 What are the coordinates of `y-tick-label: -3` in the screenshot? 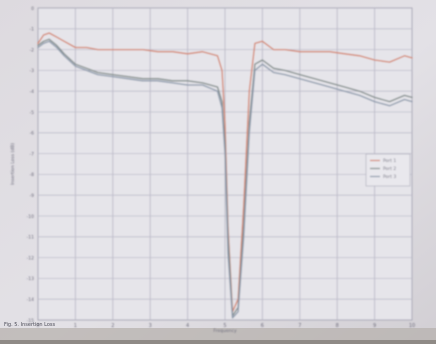 It's located at (32, 71).